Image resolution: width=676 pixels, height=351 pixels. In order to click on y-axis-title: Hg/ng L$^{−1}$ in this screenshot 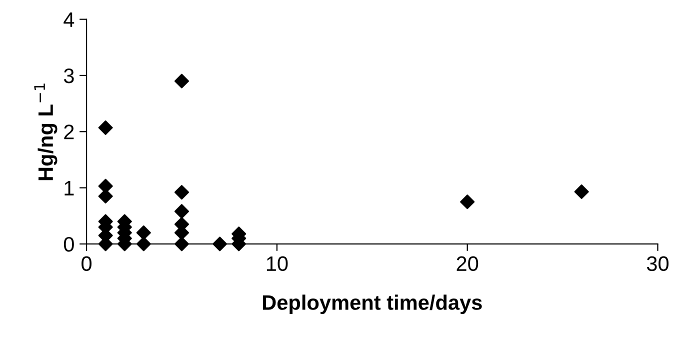, I will do `click(46, 132)`.